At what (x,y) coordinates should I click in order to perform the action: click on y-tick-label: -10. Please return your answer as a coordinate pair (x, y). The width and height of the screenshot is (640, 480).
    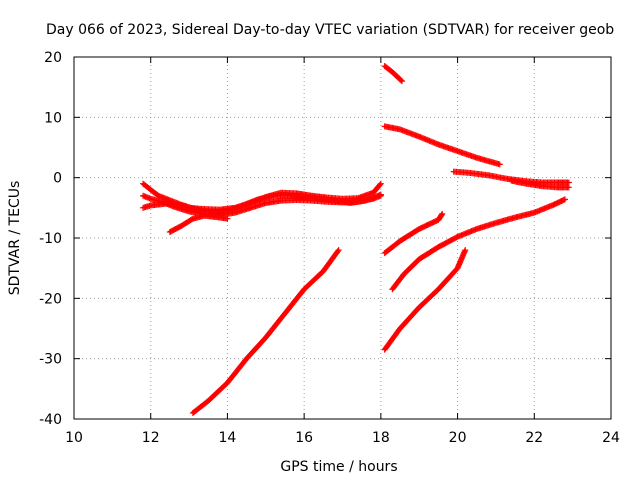
    Looking at the image, I should click on (50, 239).